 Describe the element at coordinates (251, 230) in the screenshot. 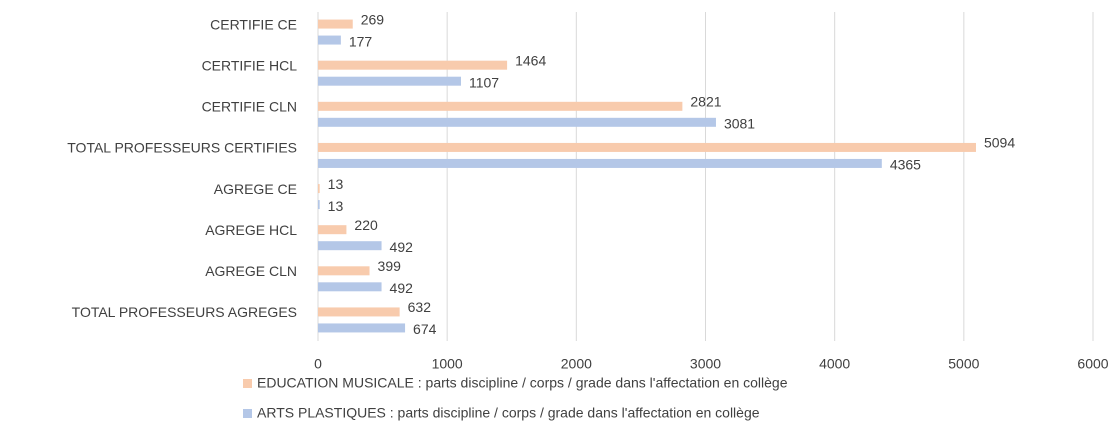

I see `y-tick-label: AGREGE HCL` at that location.